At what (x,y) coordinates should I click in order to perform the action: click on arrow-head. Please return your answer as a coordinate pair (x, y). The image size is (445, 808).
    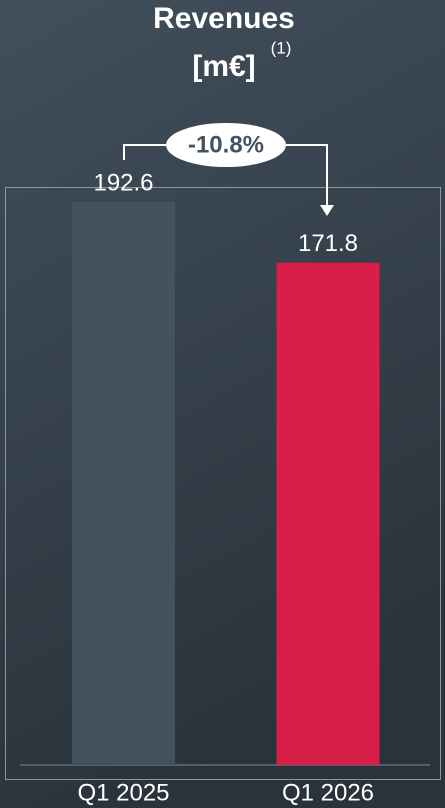
    Looking at the image, I should click on (327, 210).